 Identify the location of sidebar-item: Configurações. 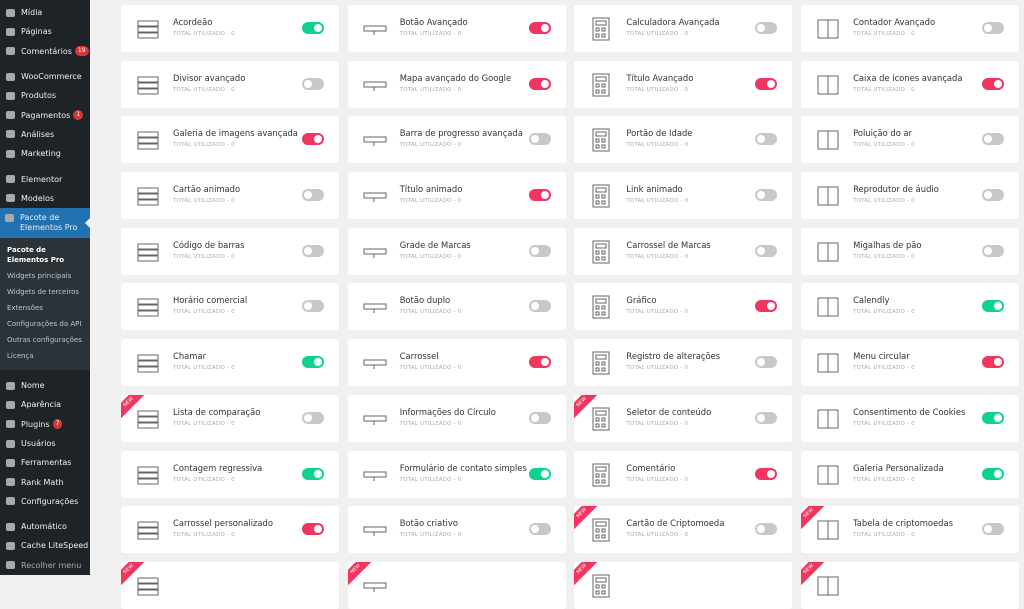
(45, 501).